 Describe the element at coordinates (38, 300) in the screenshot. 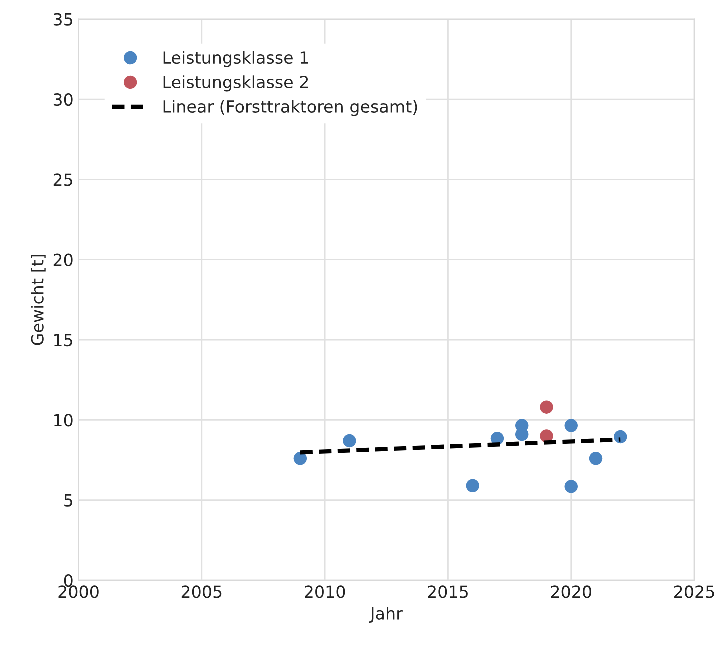

I see `y-axis-title: Gewicht [t]` at that location.